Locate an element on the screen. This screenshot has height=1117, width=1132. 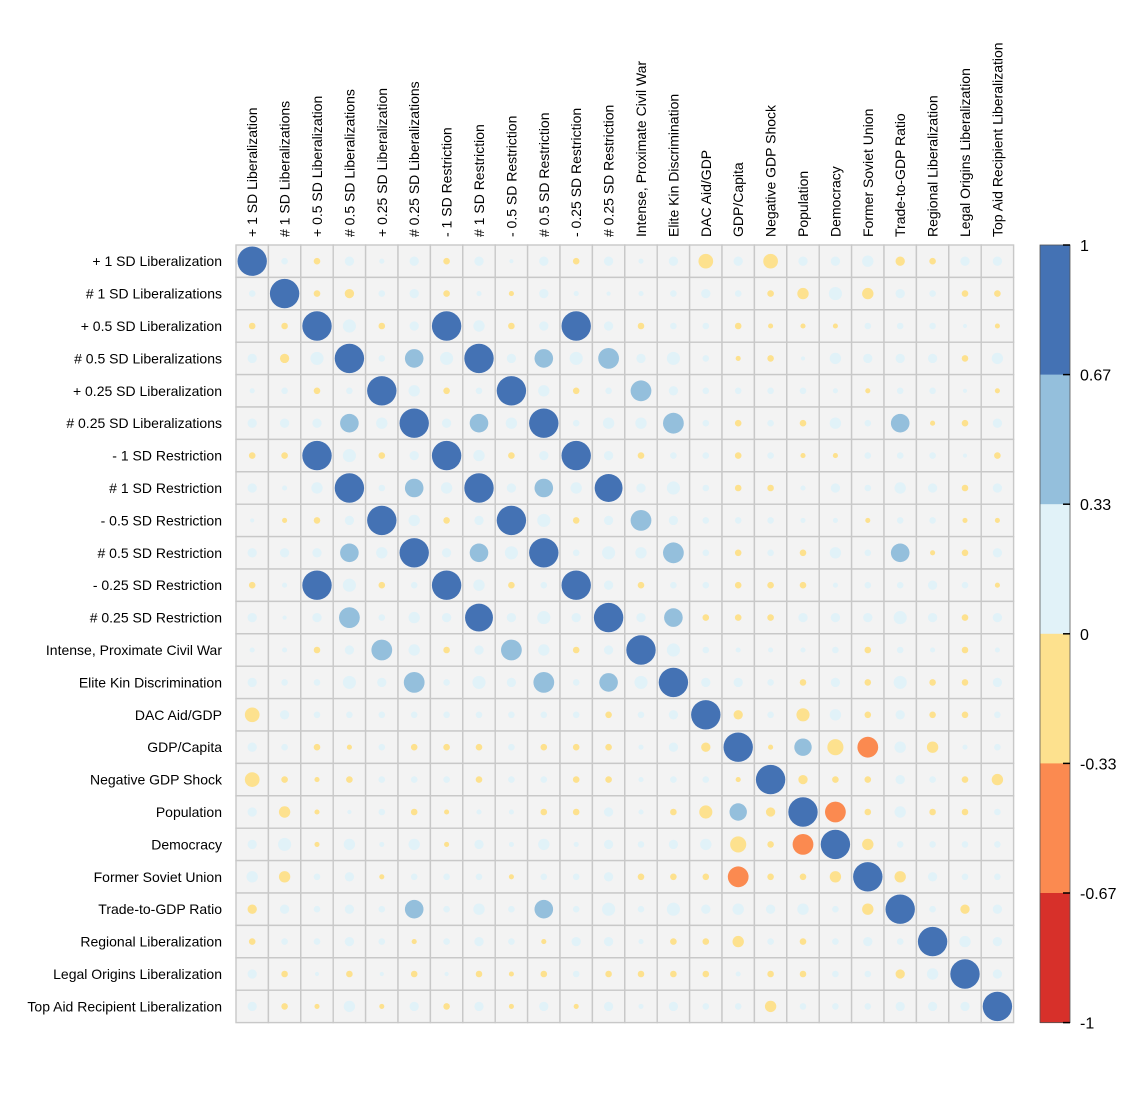
legend-tick-label: 0.67 is located at coordinates (1095, 376).